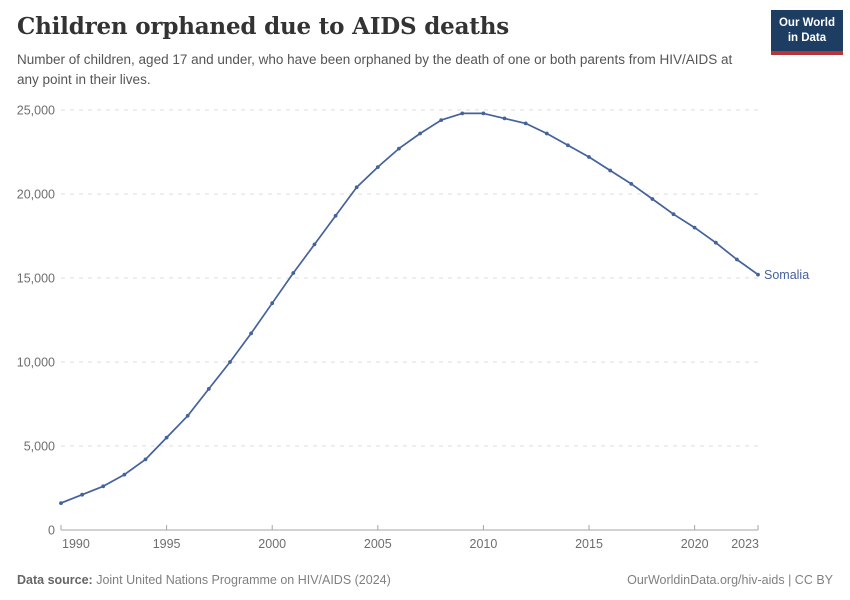 The image size is (850, 600). Describe the element at coordinates (55, 580) in the screenshot. I see `footer-source-label: Data source:` at that location.